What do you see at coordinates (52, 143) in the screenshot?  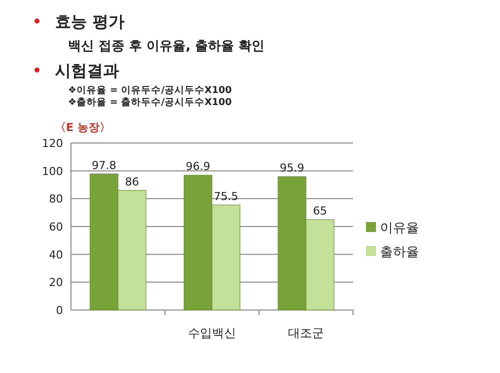 I see `y-tick-label: 120` at bounding box center [52, 143].